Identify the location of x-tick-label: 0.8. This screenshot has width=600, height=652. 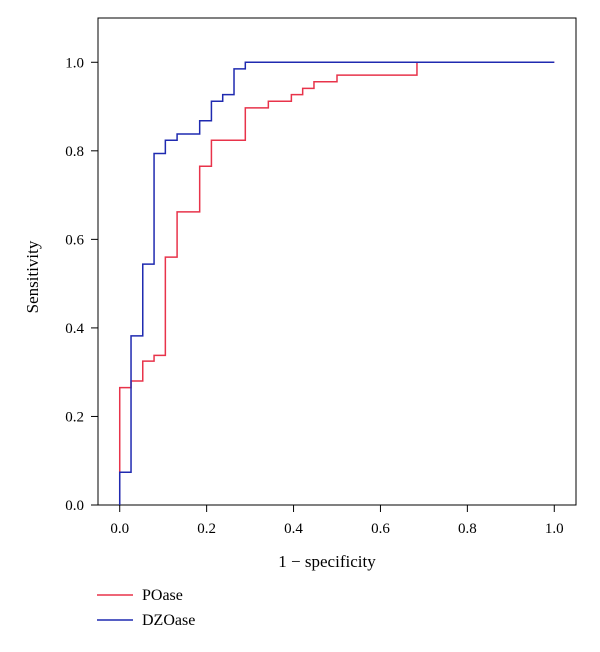
(467, 529).